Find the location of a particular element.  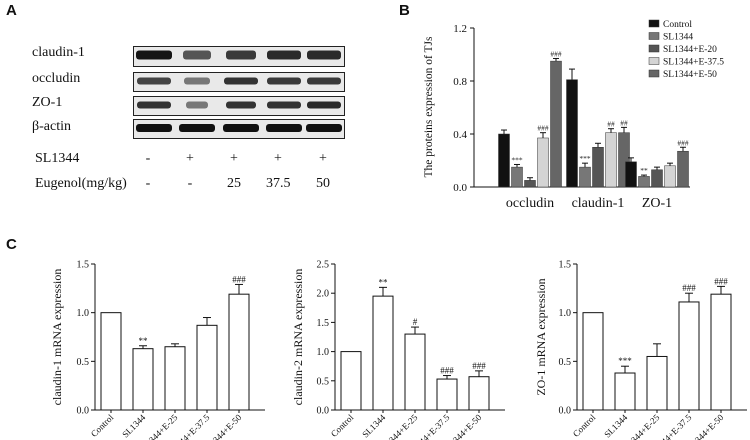

x-category-label: occludin is located at coordinates (530, 203).